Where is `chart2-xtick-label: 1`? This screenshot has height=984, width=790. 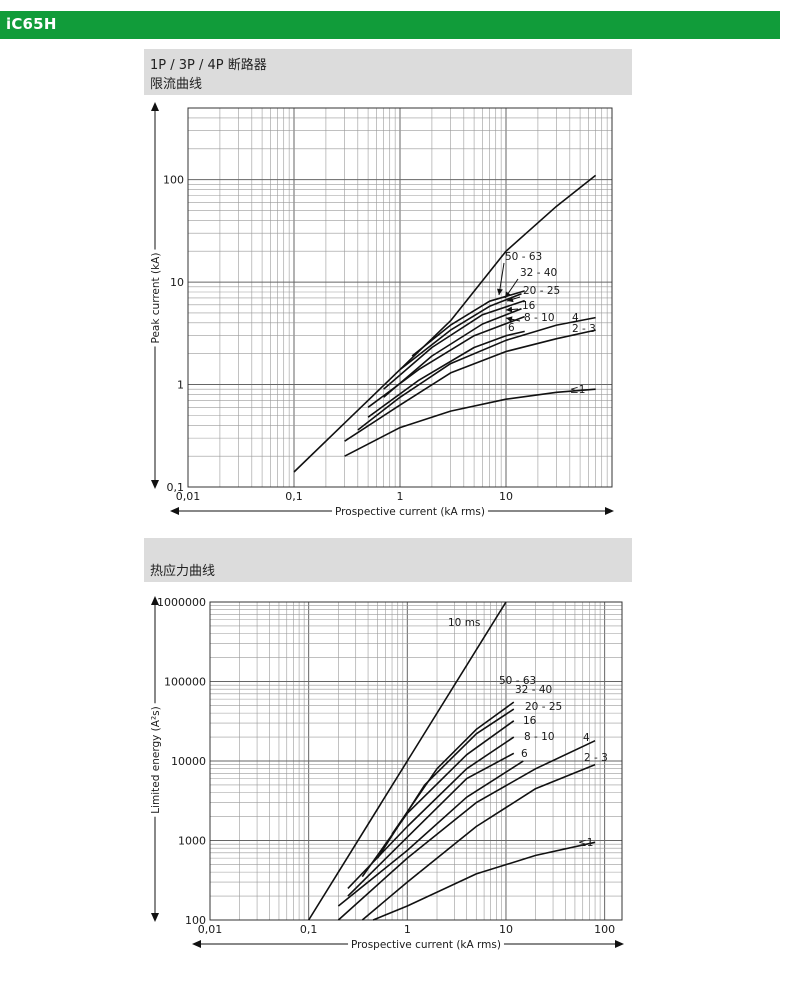
chart2-xtick-label: 1 is located at coordinates (407, 929).